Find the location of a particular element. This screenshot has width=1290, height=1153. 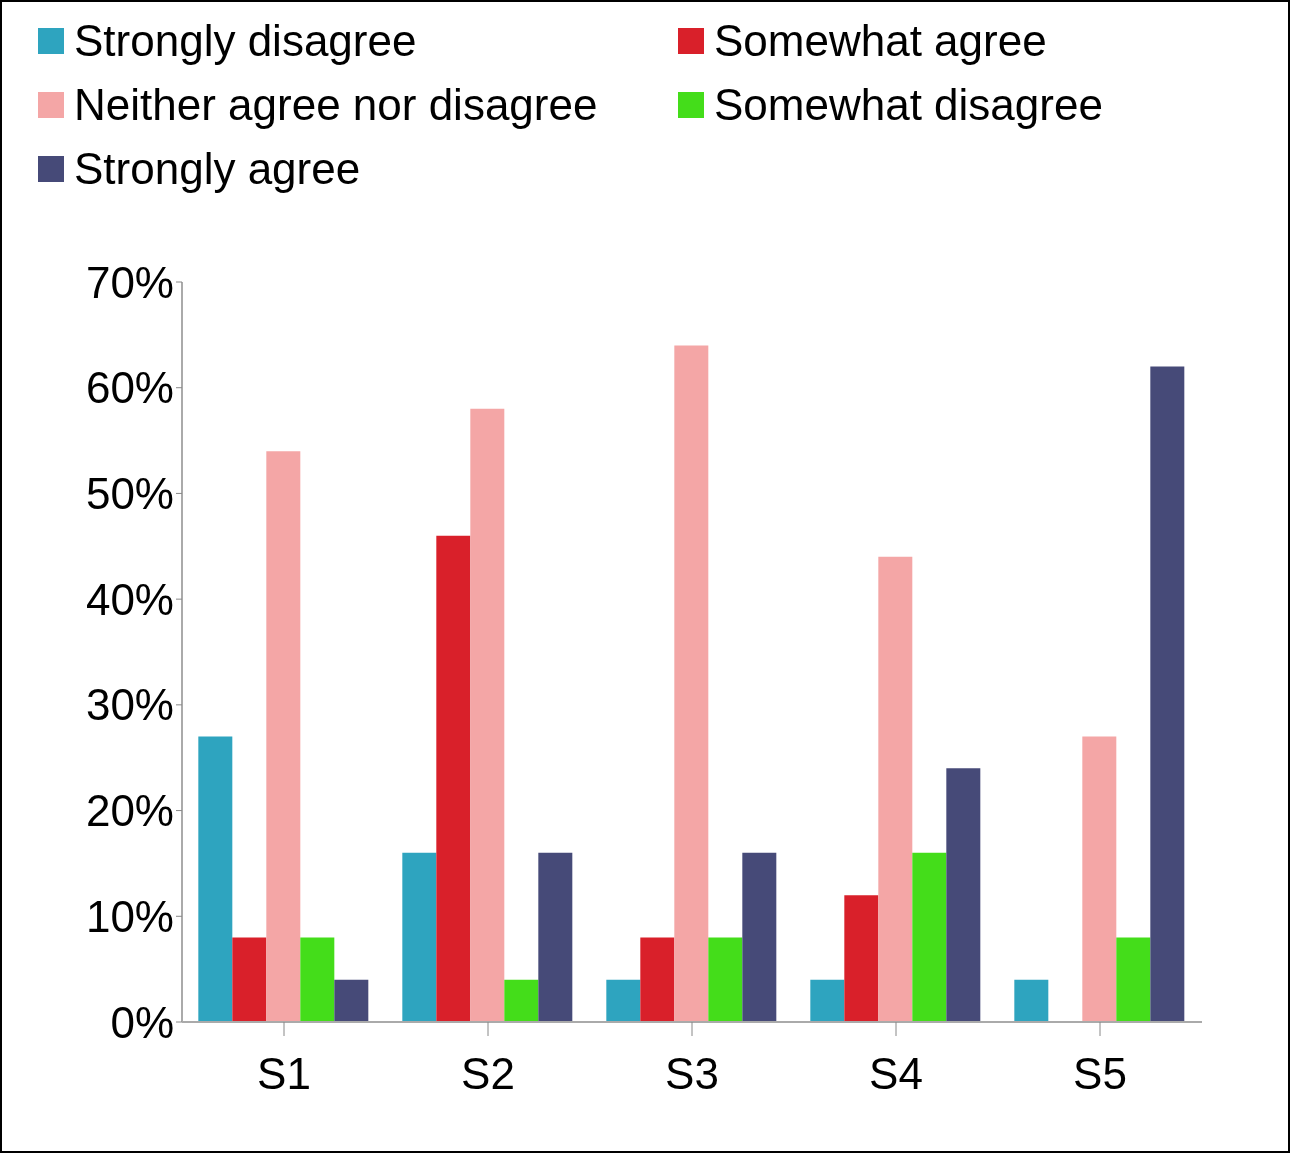

legend-label: Somewhat agree is located at coordinates (880, 41).